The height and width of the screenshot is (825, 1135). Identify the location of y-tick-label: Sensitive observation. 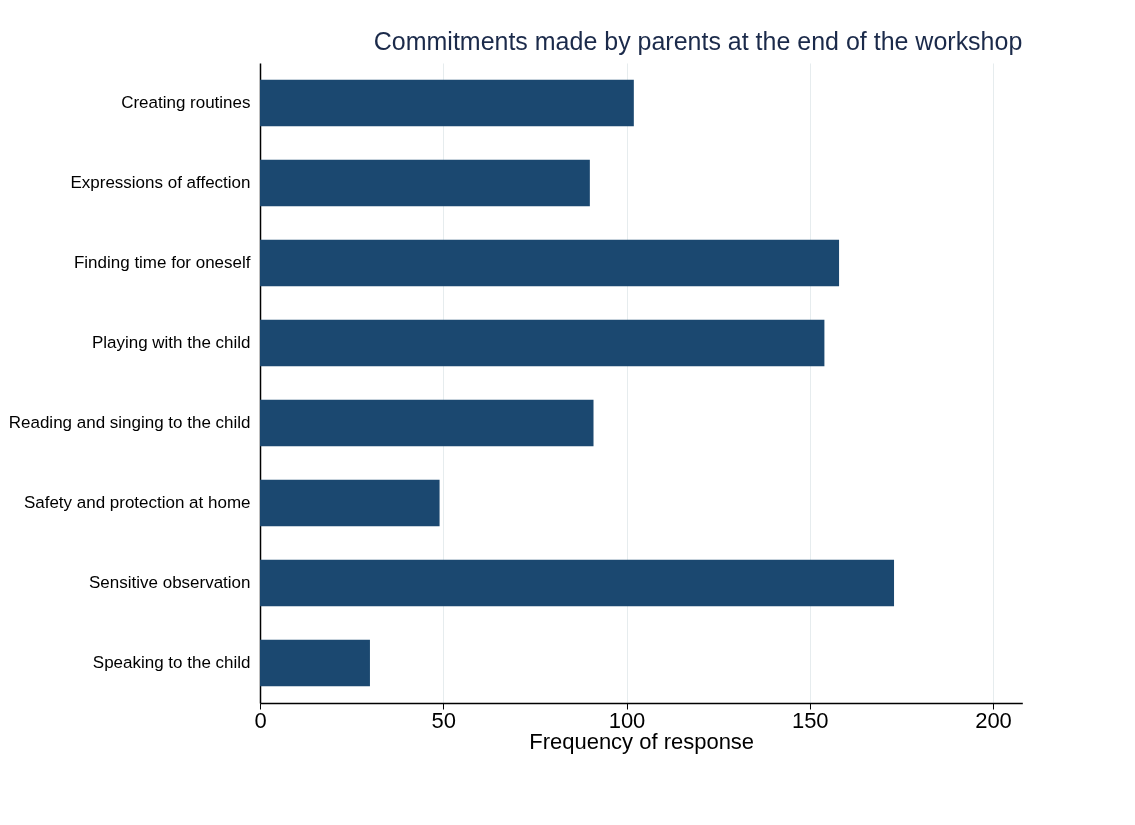
(170, 582).